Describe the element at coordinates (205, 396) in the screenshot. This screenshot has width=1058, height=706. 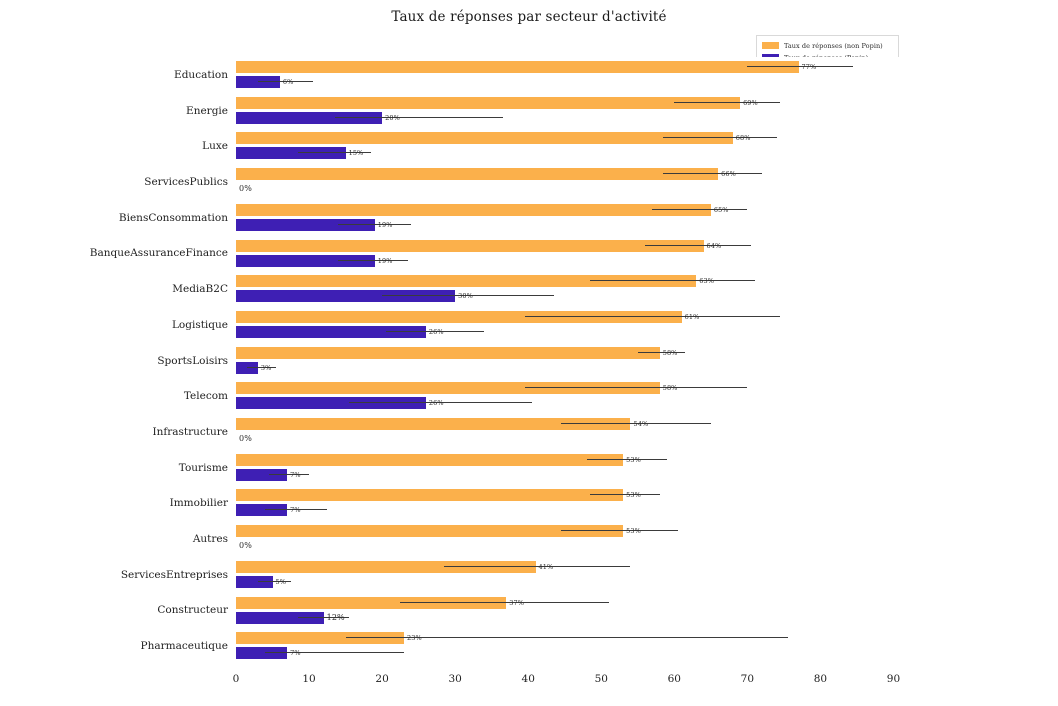
I see `y-axis-tick-telecom: Telecom` at that location.